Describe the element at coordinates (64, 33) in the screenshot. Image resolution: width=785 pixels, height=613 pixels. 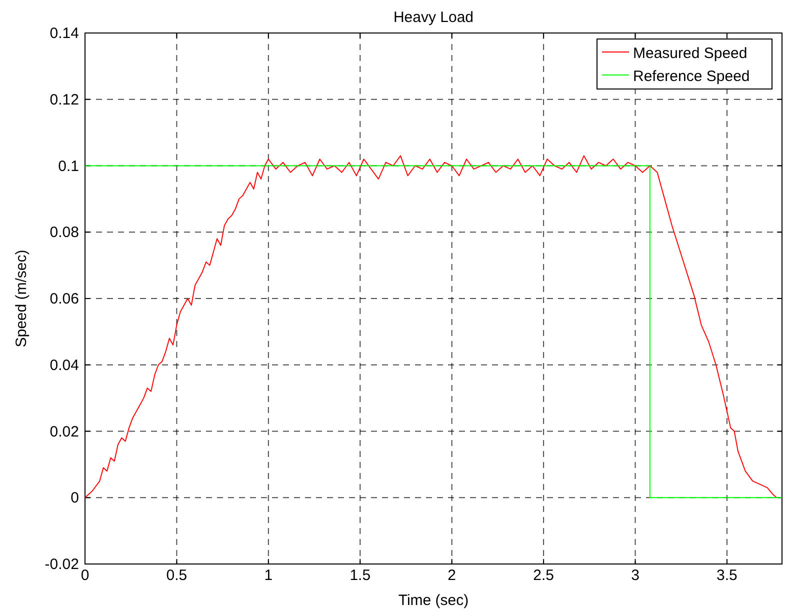
I see `y-tick-label: 0.14` at that location.